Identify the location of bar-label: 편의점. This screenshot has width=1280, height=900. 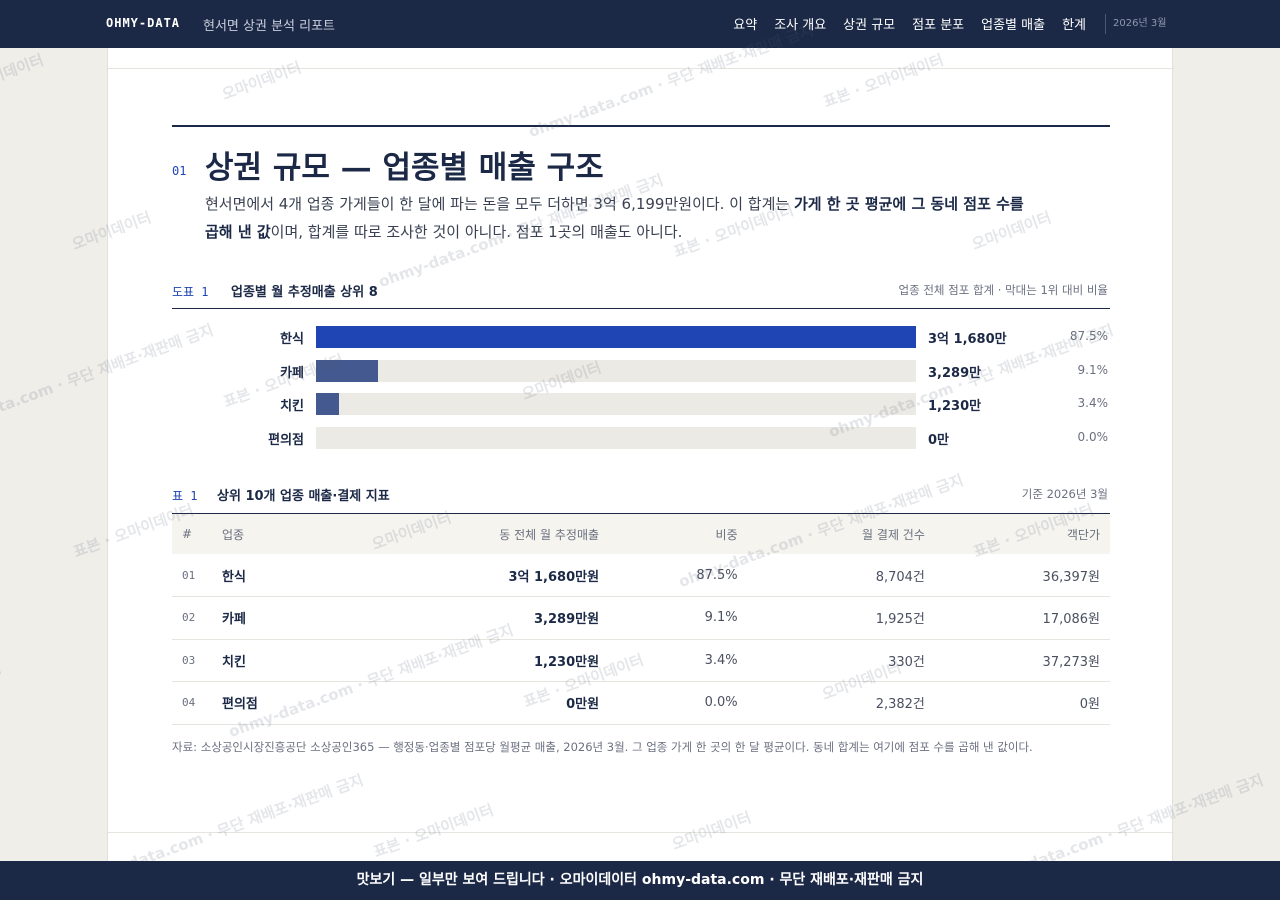
(286, 441).